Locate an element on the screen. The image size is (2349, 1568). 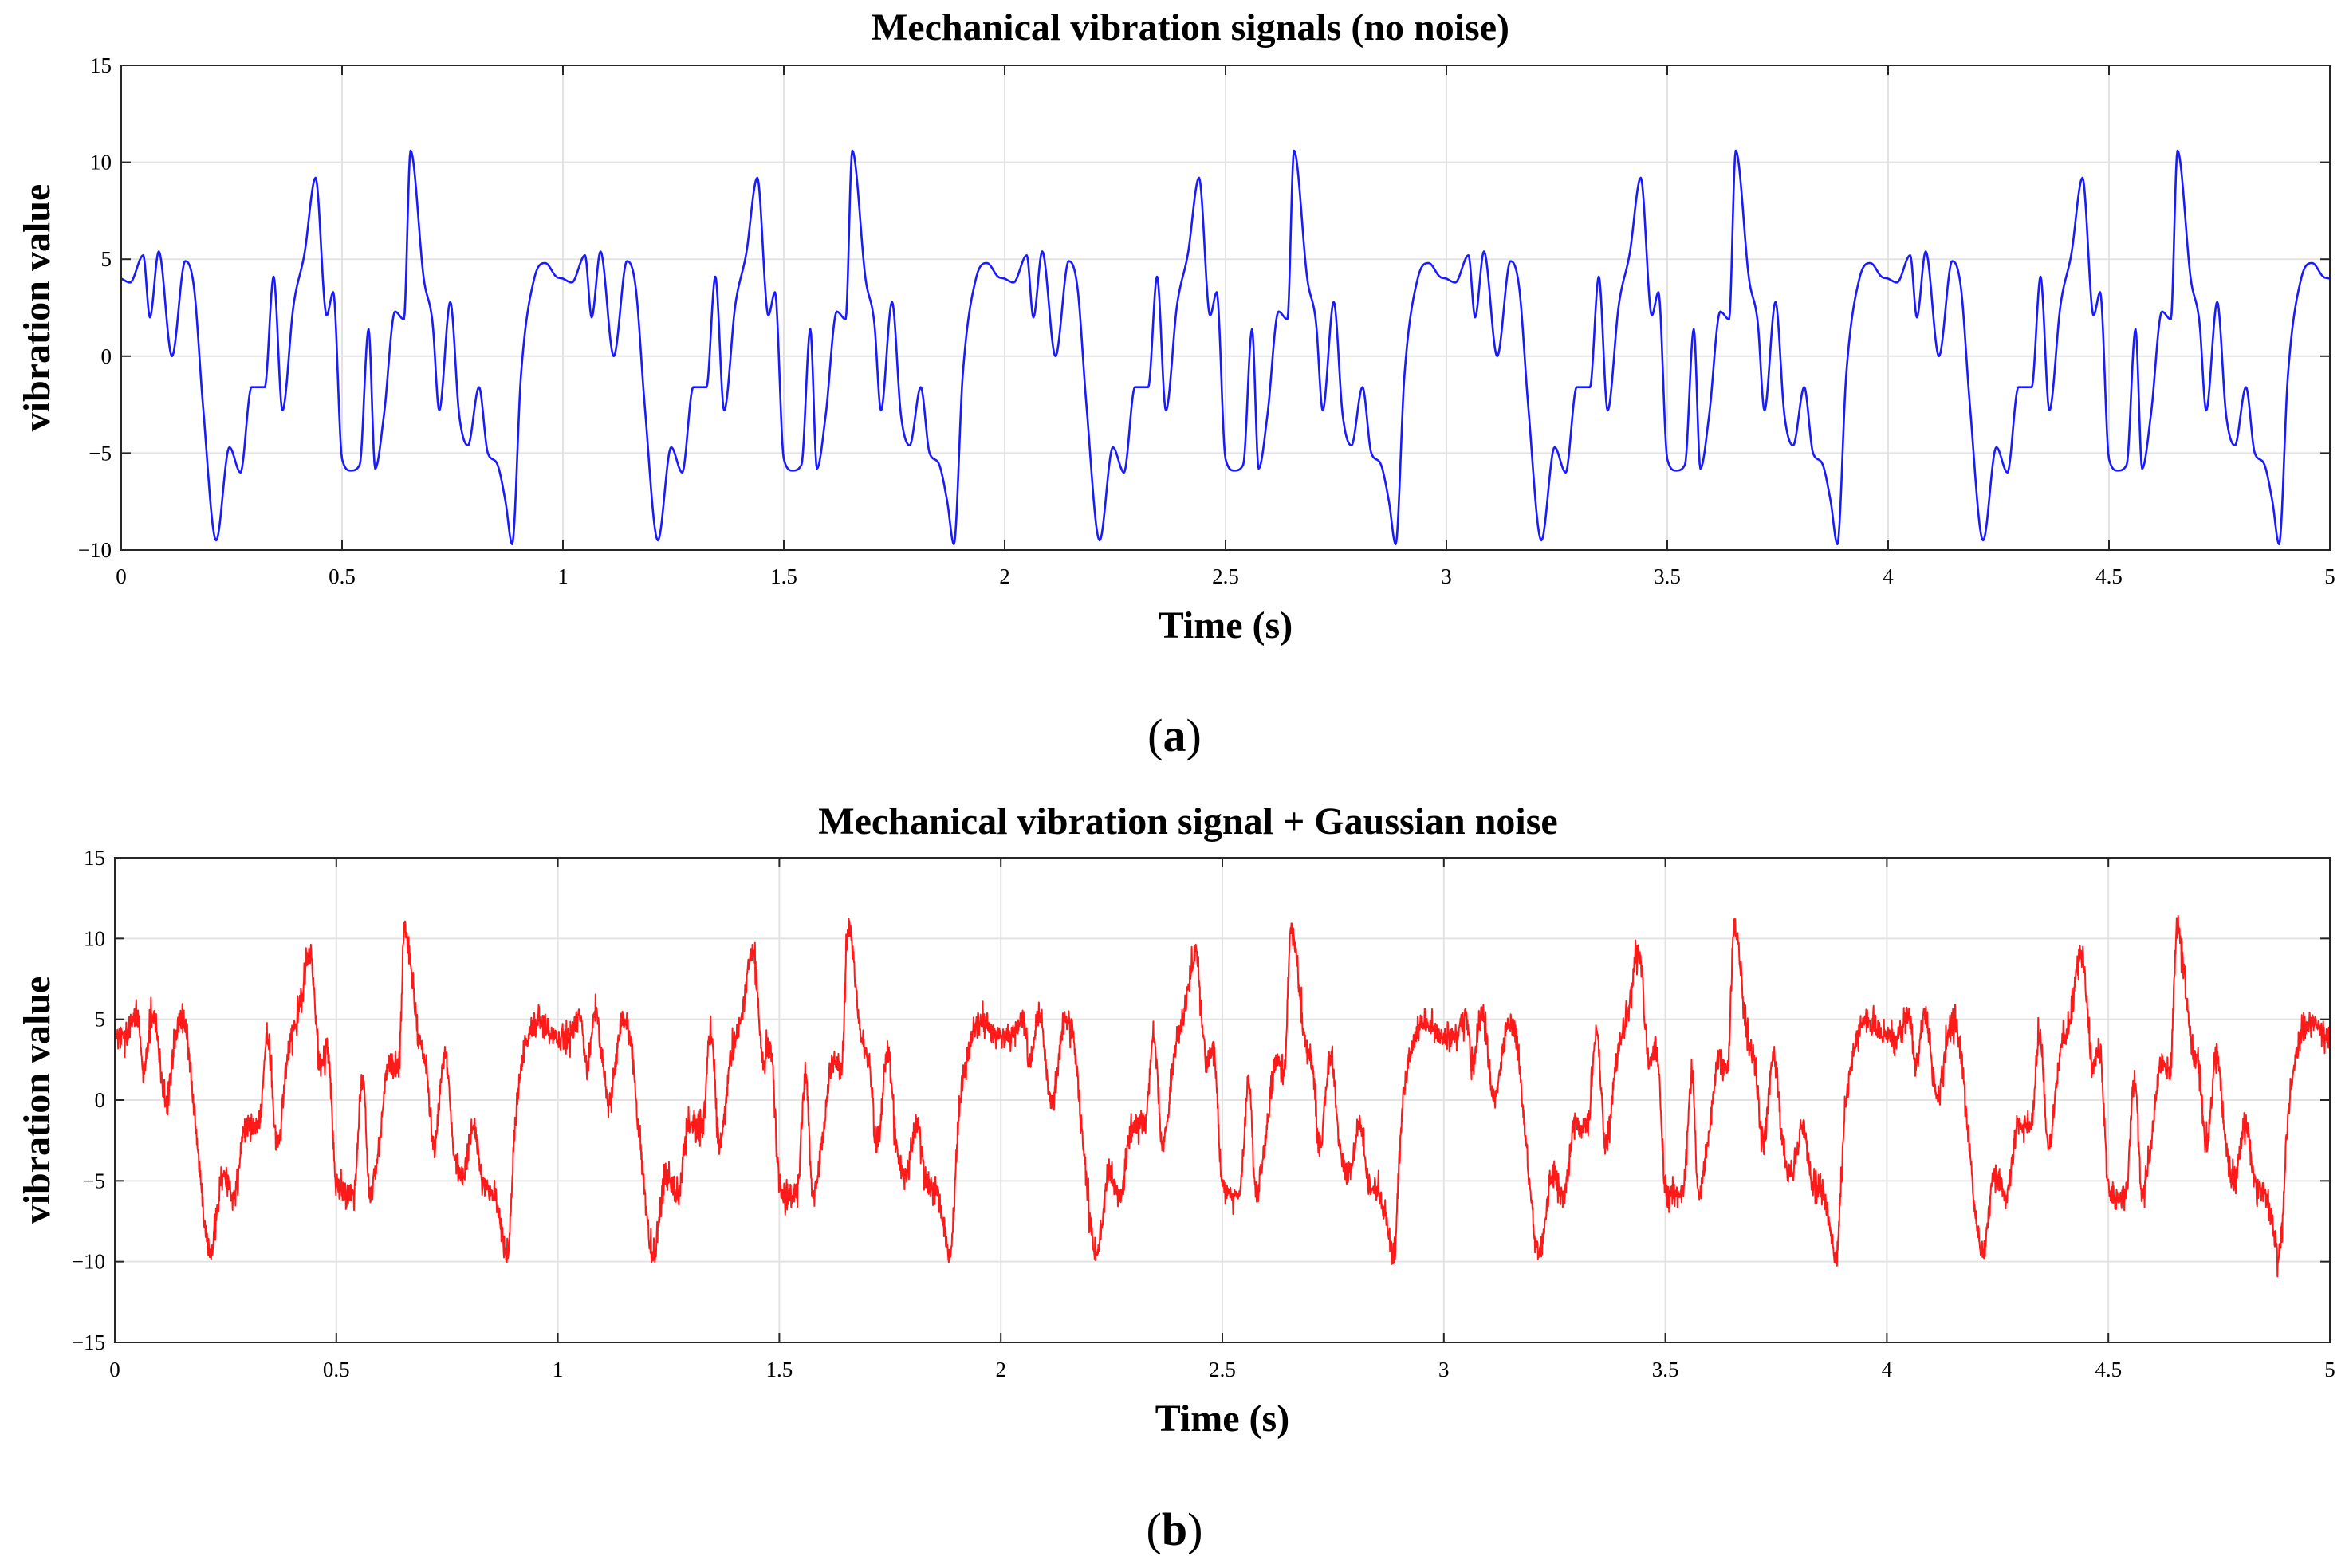
panel-b-y-axis-label: vibration value is located at coordinates (37, 1100).